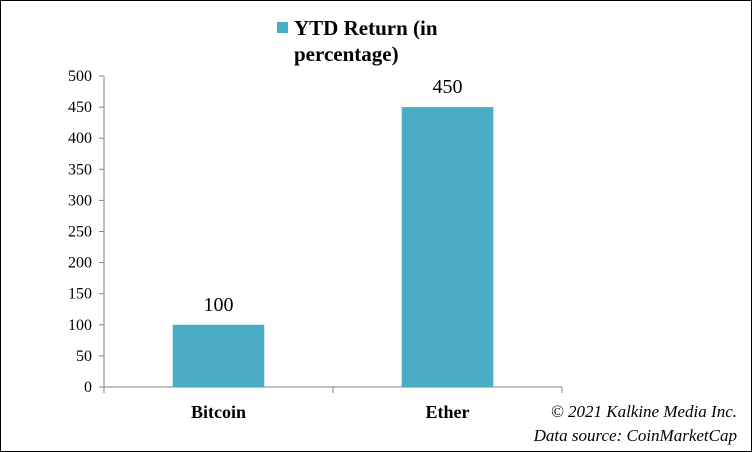  What do you see at coordinates (218, 355) in the screenshot?
I see `bar-bitcoin` at bounding box center [218, 355].